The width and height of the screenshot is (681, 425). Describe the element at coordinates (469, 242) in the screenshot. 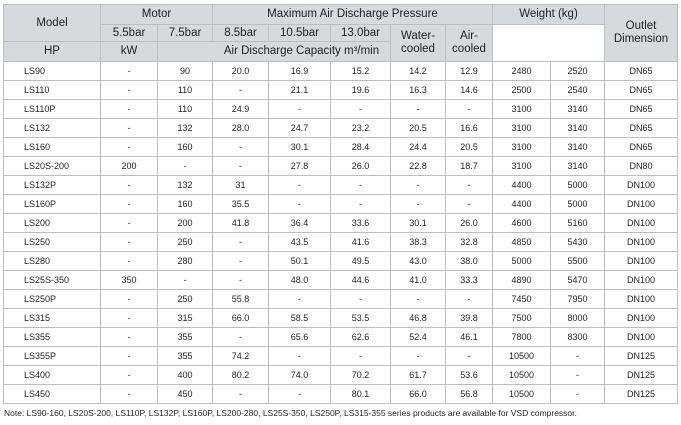

I see `table-cell: 32.8` at that location.